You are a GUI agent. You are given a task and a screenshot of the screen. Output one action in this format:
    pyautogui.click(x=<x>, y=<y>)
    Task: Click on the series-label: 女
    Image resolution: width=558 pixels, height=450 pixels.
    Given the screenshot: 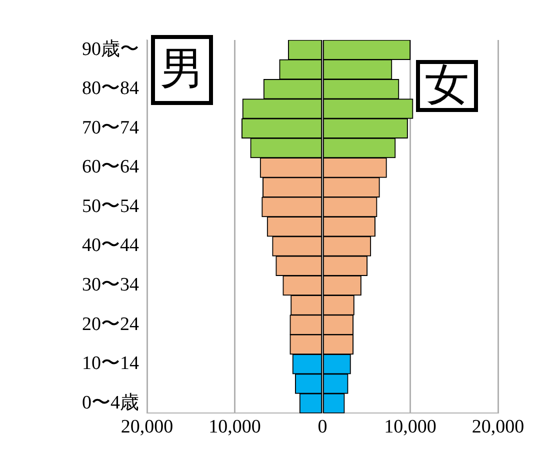 What is the action you would take?
    pyautogui.click(x=447, y=84)
    